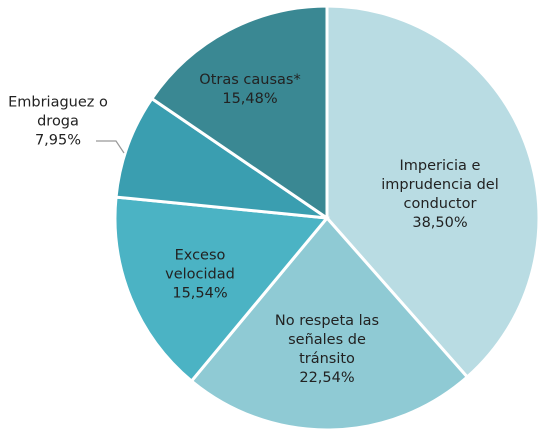  What do you see at coordinates (110, 147) in the screenshot?
I see `leader-line` at bounding box center [110, 147].